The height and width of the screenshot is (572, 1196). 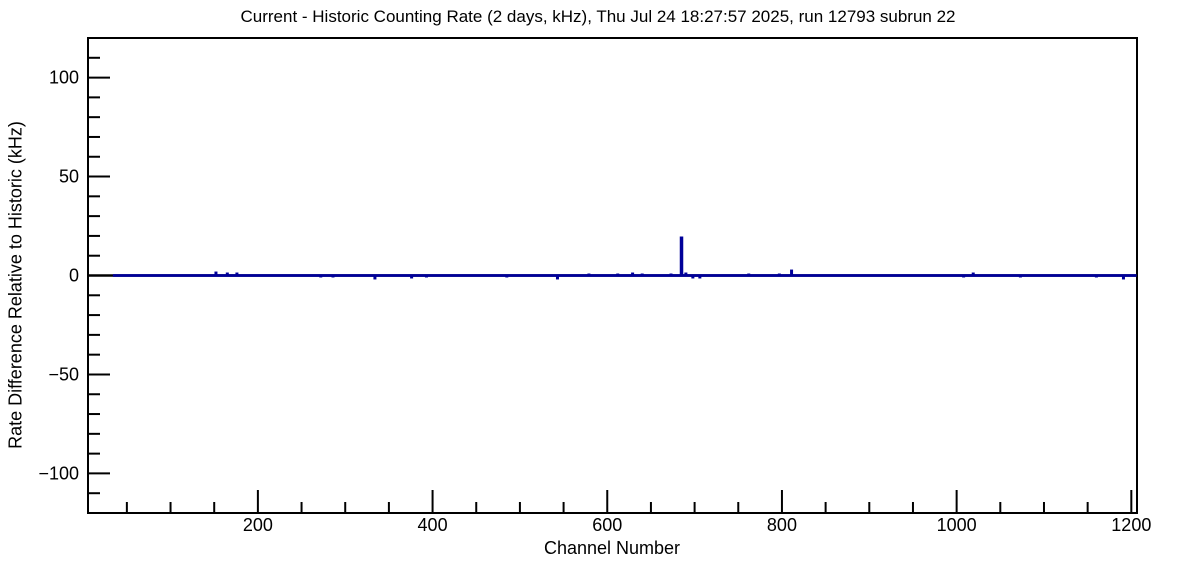 I want to click on y-tick-label: 50, so click(x=69, y=177).